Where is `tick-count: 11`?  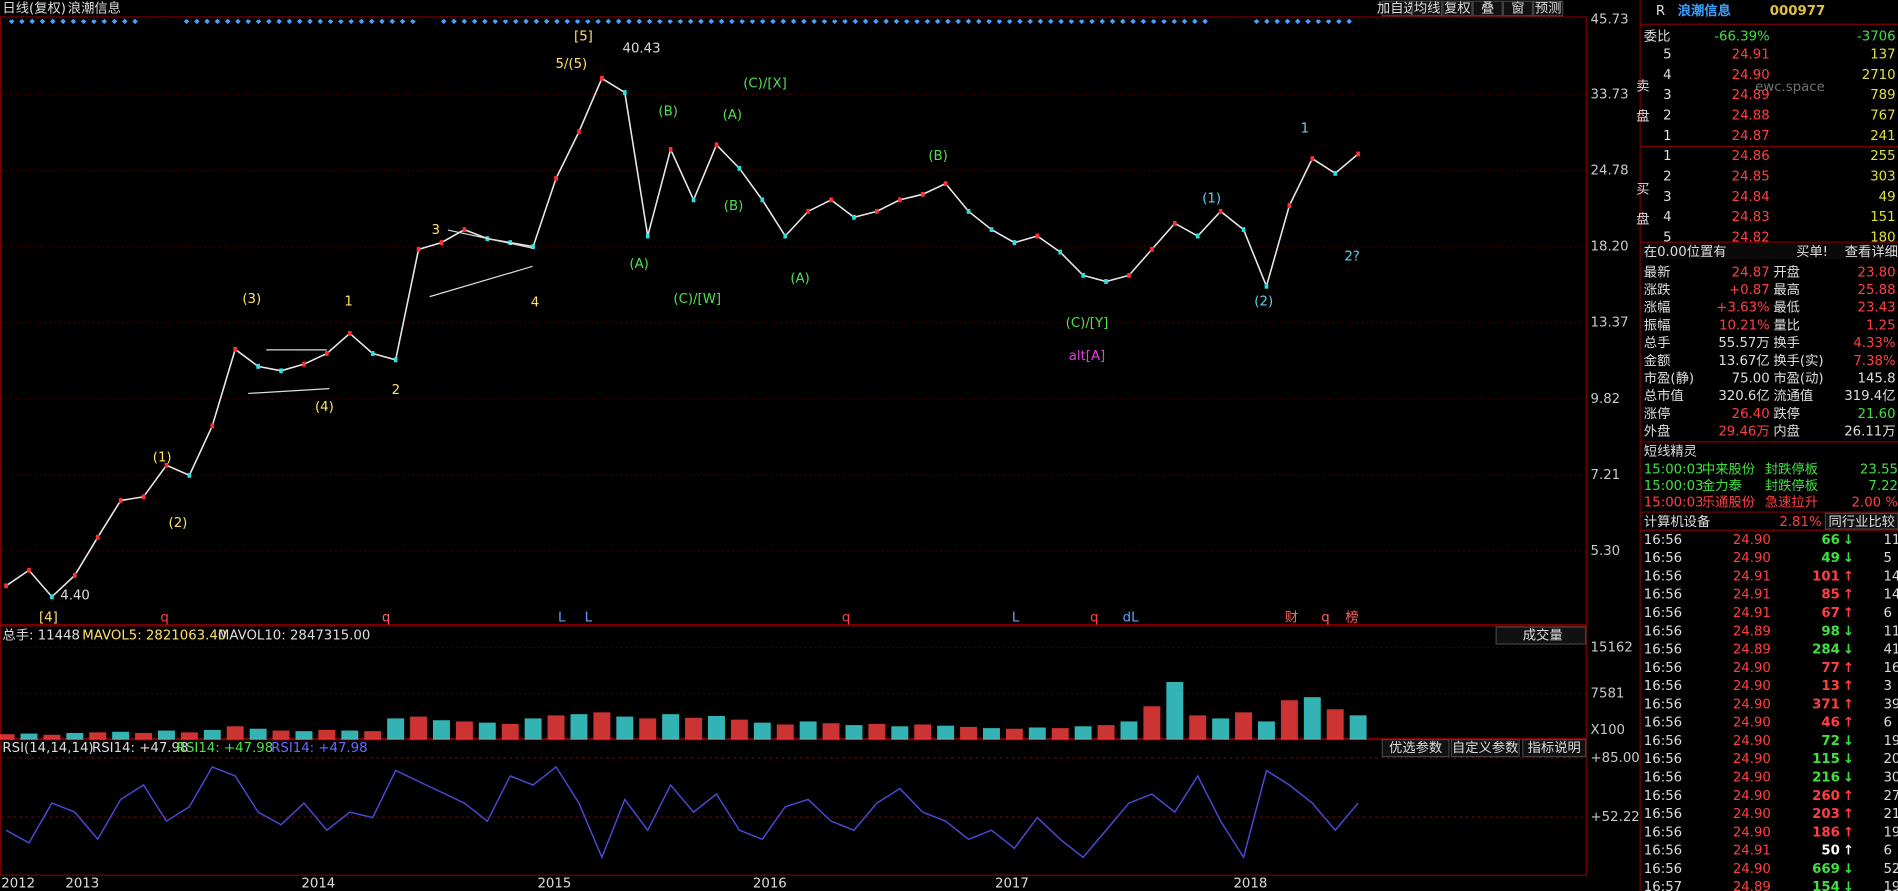
tick-count: 11 is located at coordinates (1890, 631).